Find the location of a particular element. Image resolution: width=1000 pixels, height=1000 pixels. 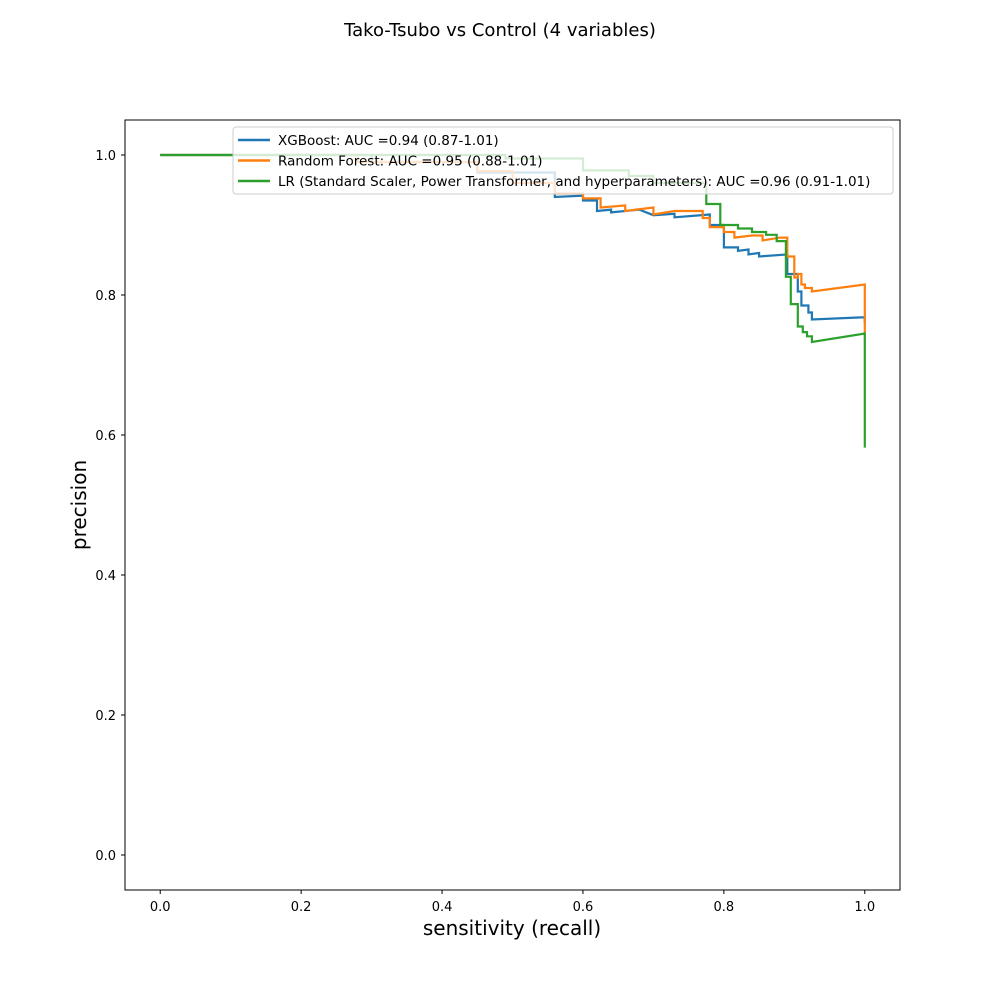

y-tick-label: 0.0 is located at coordinates (105, 856).